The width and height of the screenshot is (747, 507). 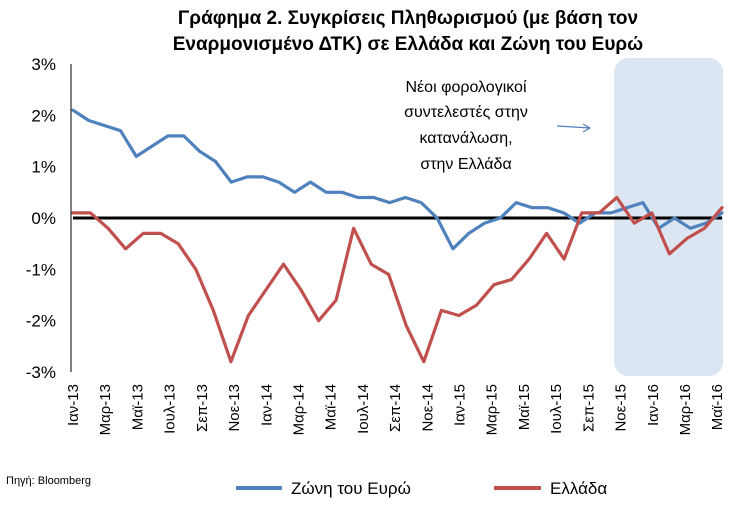 What do you see at coordinates (653, 405) in the screenshot?
I see `x-tick-label: Ιαν-16` at bounding box center [653, 405].